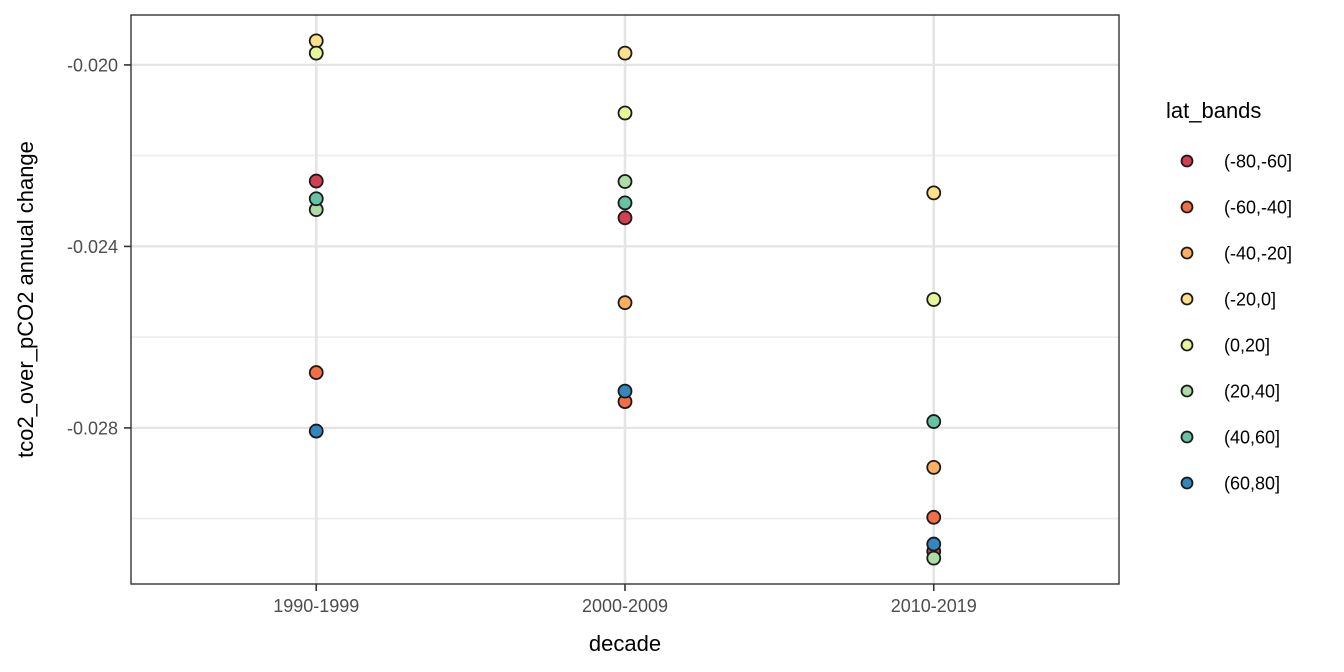 This screenshot has width=1344, height=672. What do you see at coordinates (1187, 253) in the screenshot?
I see `legend-key-(-40,-20]` at bounding box center [1187, 253].